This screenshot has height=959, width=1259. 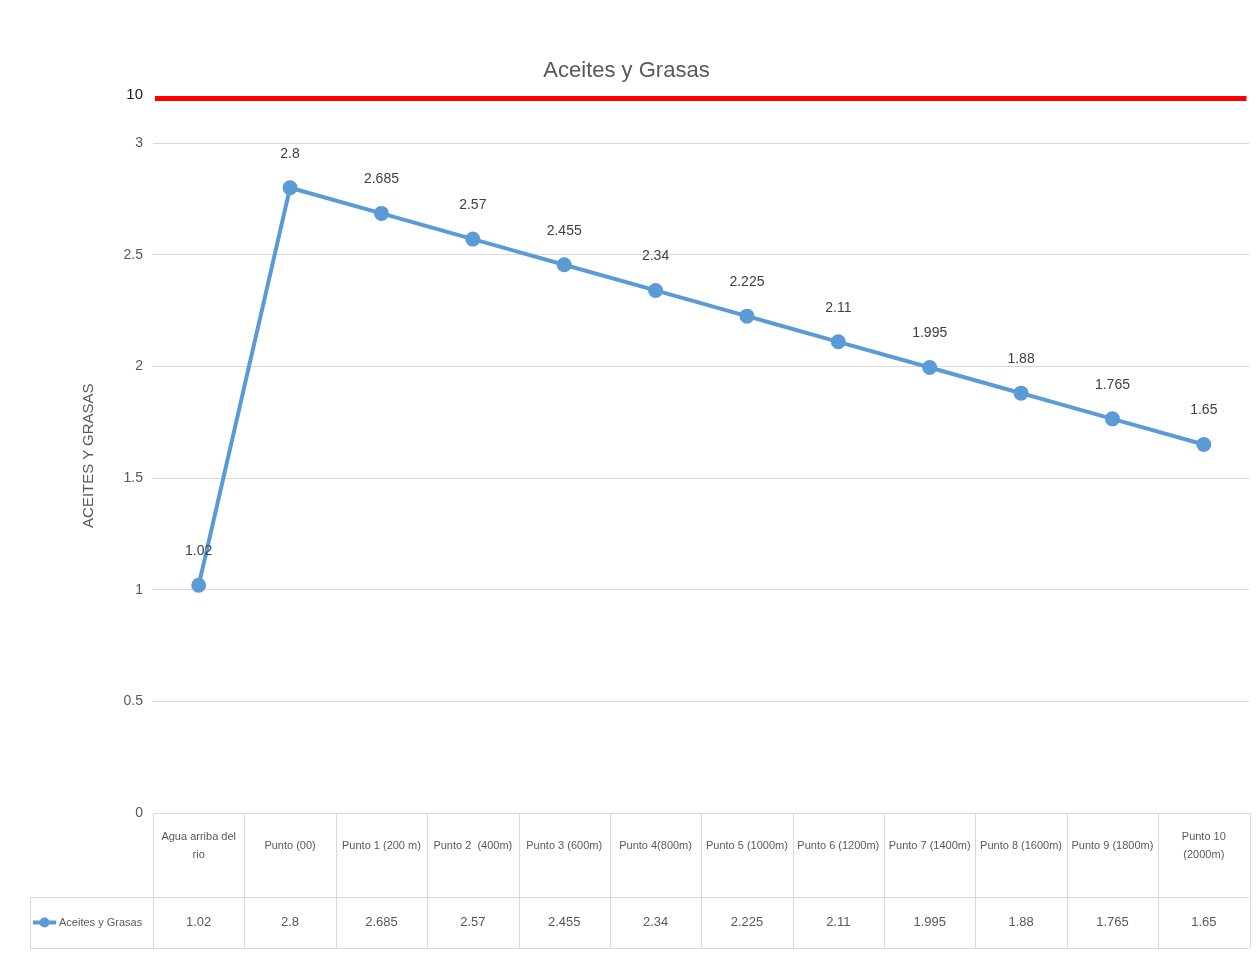 I want to click on annotation: 2.455, so click(x=564, y=229).